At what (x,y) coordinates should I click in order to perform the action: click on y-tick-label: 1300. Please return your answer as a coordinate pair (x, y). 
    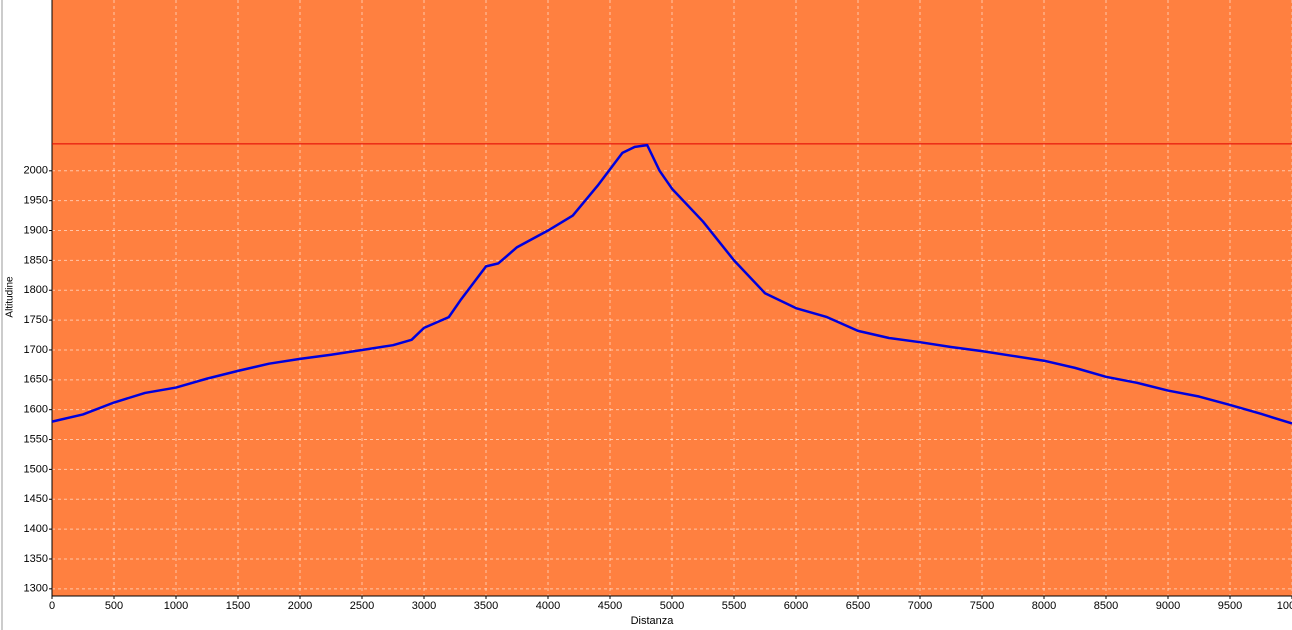
    Looking at the image, I should click on (36, 589).